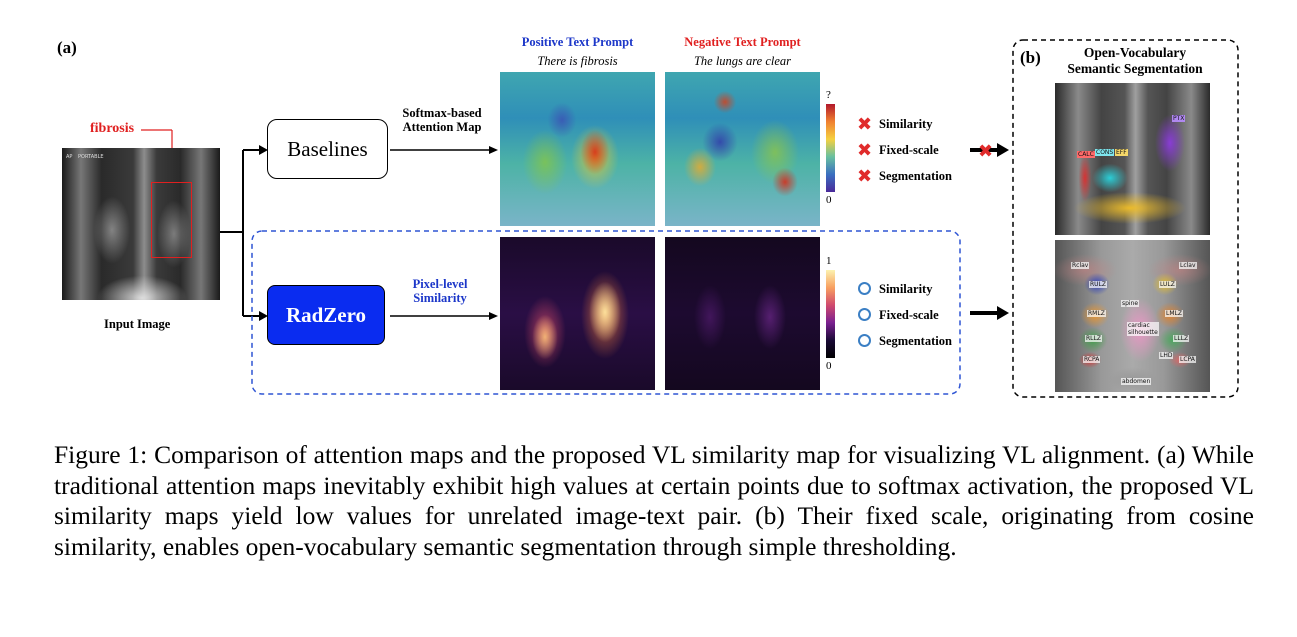 The height and width of the screenshot is (637, 1297). Describe the element at coordinates (69, 157) in the screenshot. I see `xray-tag: AP` at that location.